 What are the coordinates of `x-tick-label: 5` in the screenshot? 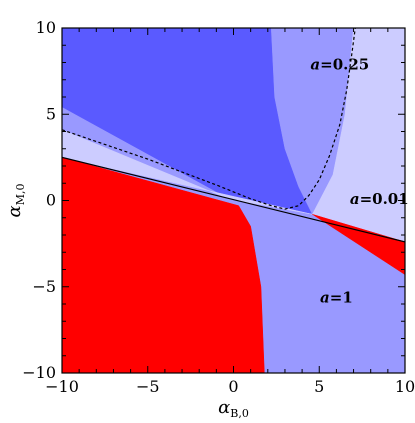 It's located at (319, 386).